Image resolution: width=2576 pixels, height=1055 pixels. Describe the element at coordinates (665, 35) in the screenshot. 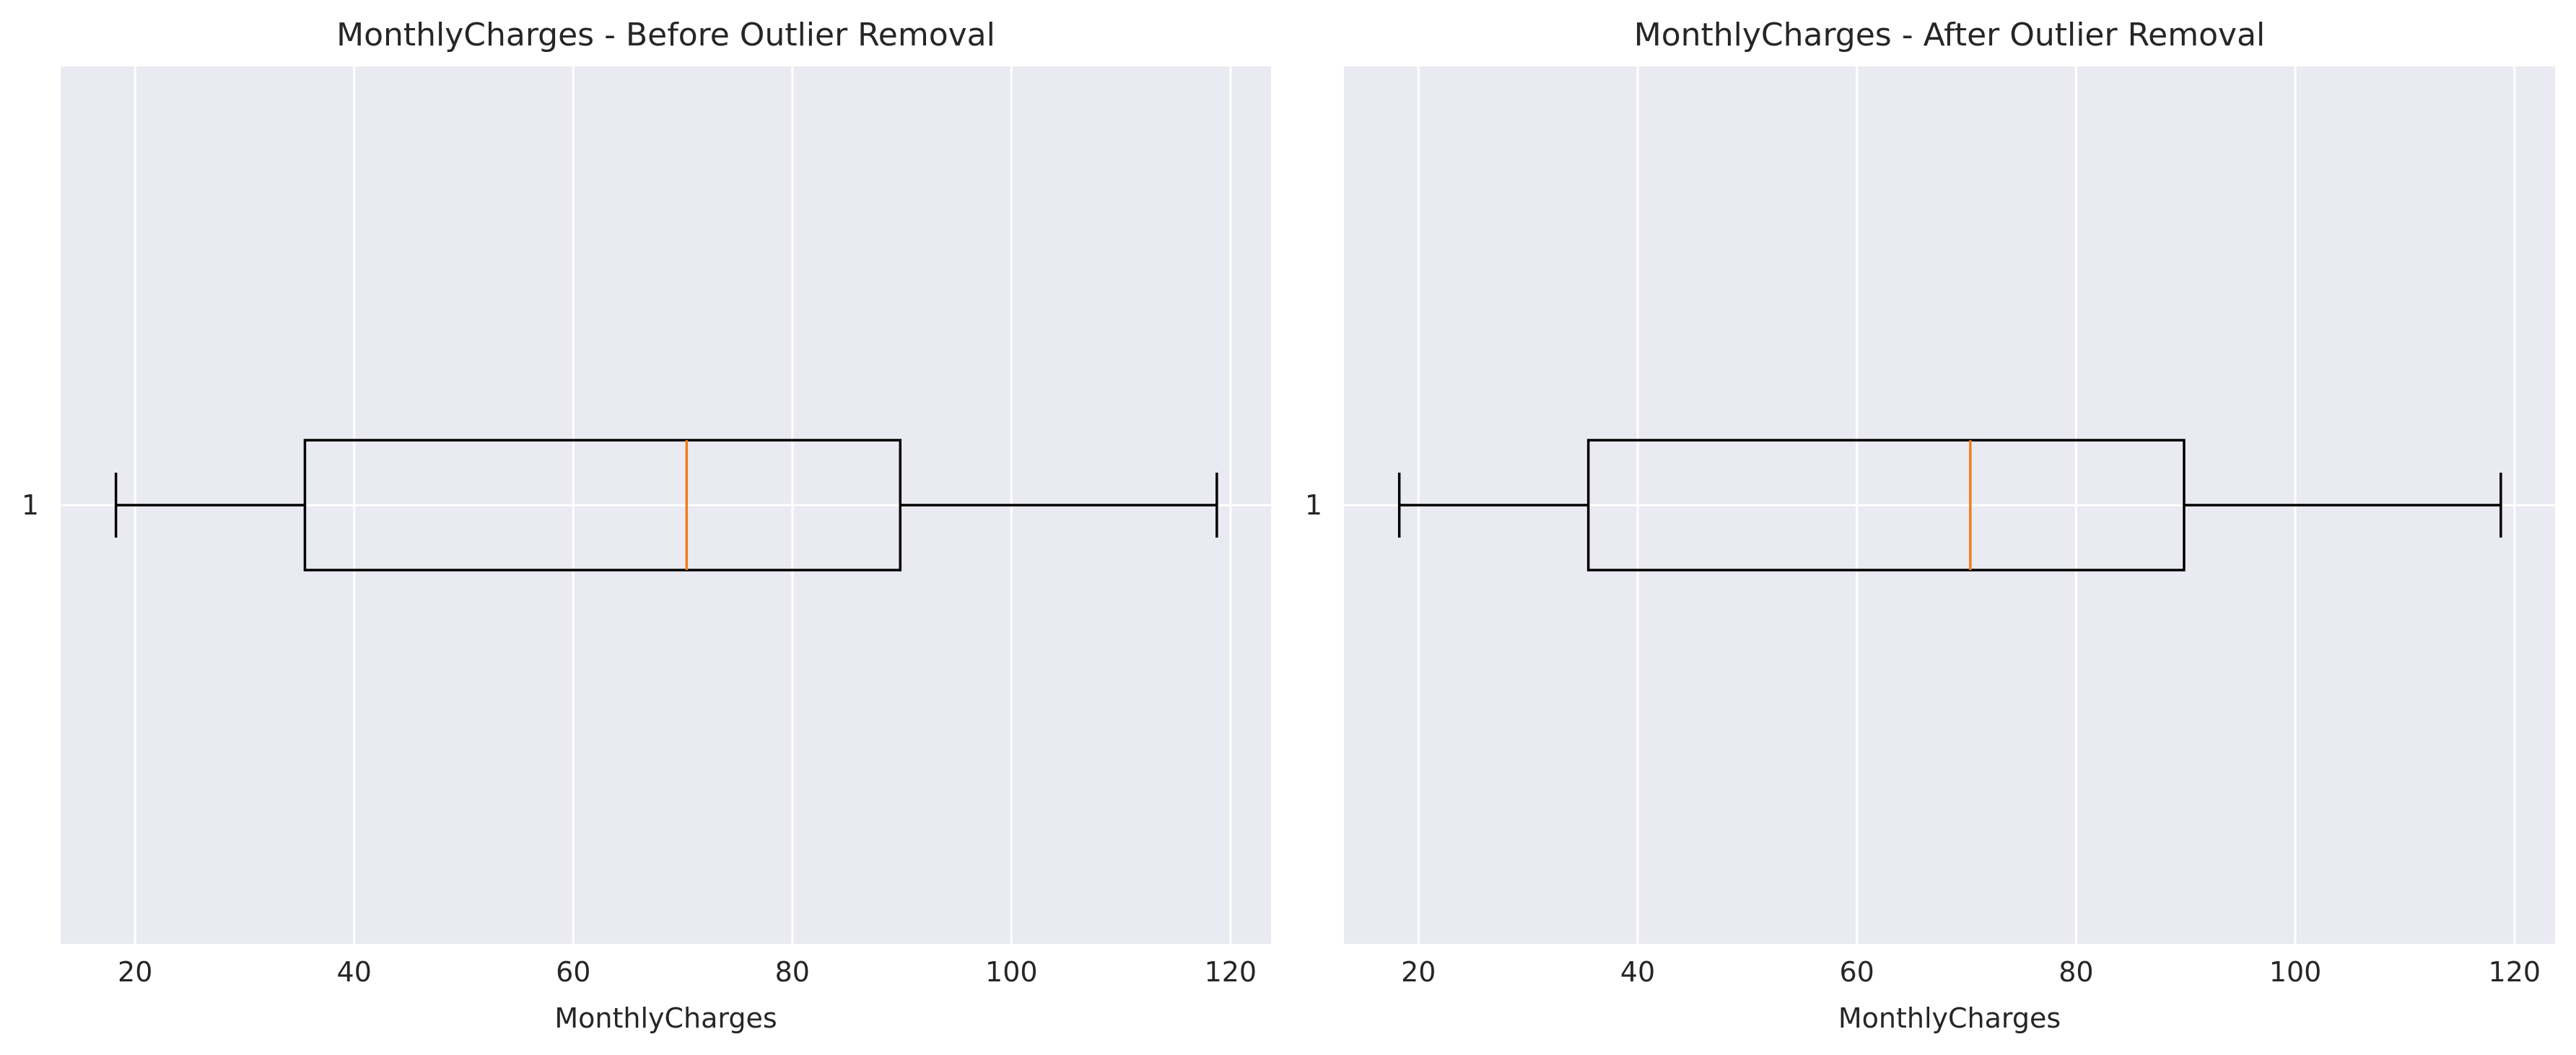

I see `chart-title: MonthlyCharges - Before Outlier Removal` at that location.